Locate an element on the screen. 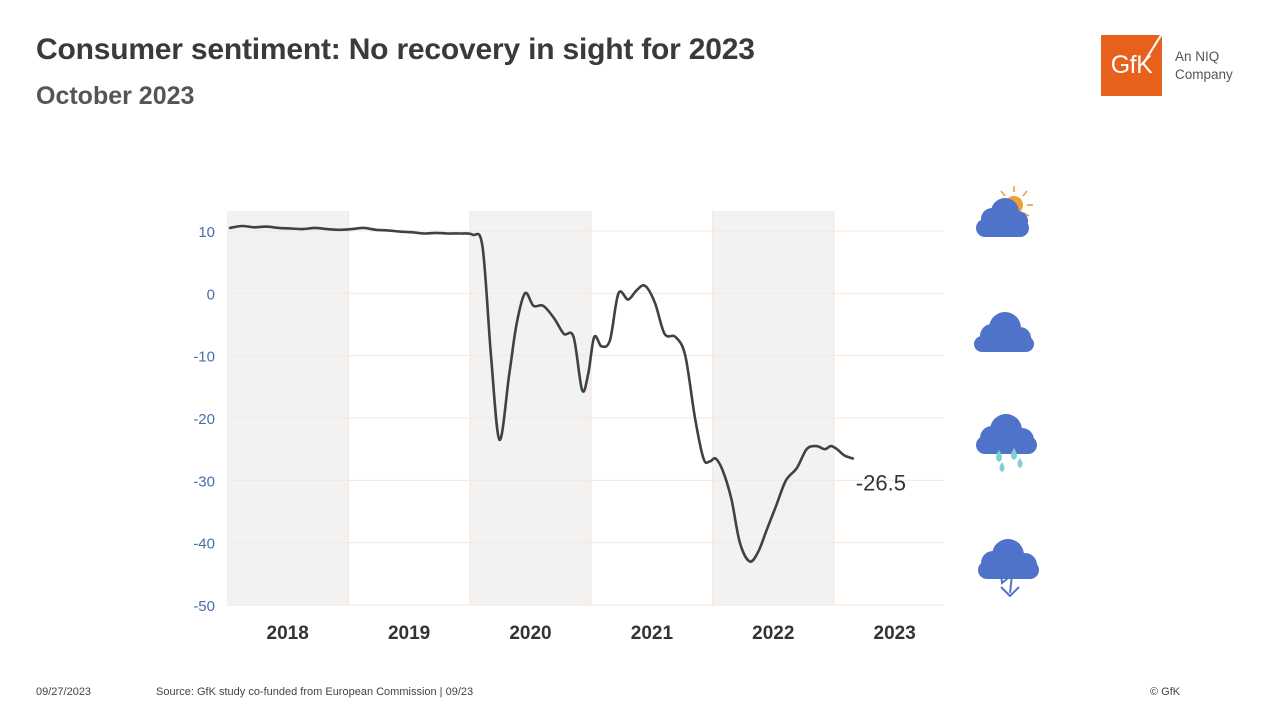  y-axis-ticks: 10 0 -10 -20 -30 -40 -50 is located at coordinates (204, 419).